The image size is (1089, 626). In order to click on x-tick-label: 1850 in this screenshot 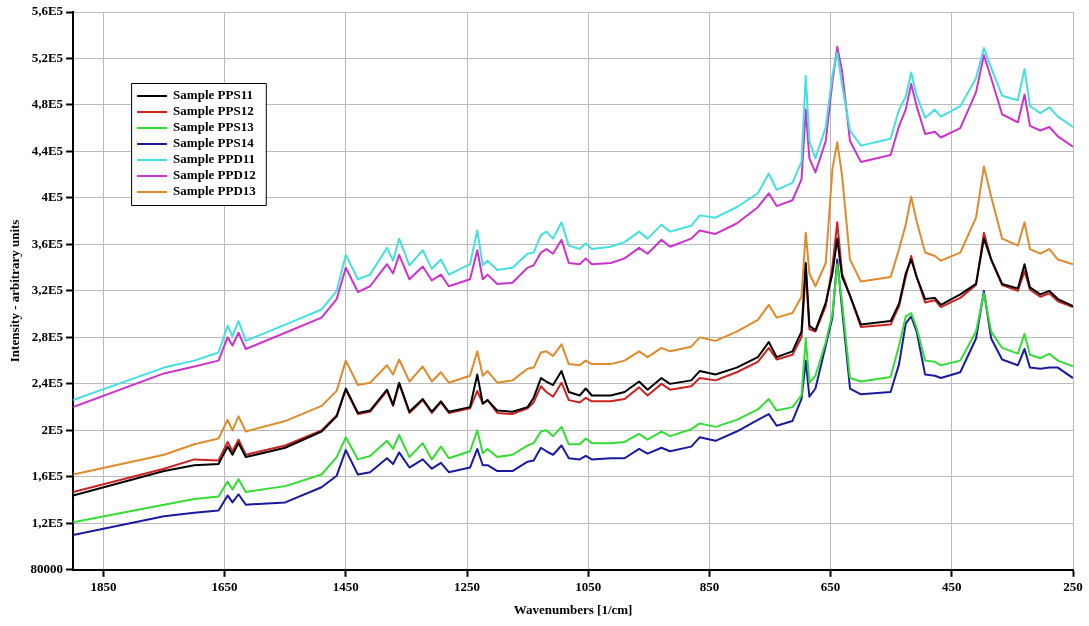, I will do `click(103, 586)`.